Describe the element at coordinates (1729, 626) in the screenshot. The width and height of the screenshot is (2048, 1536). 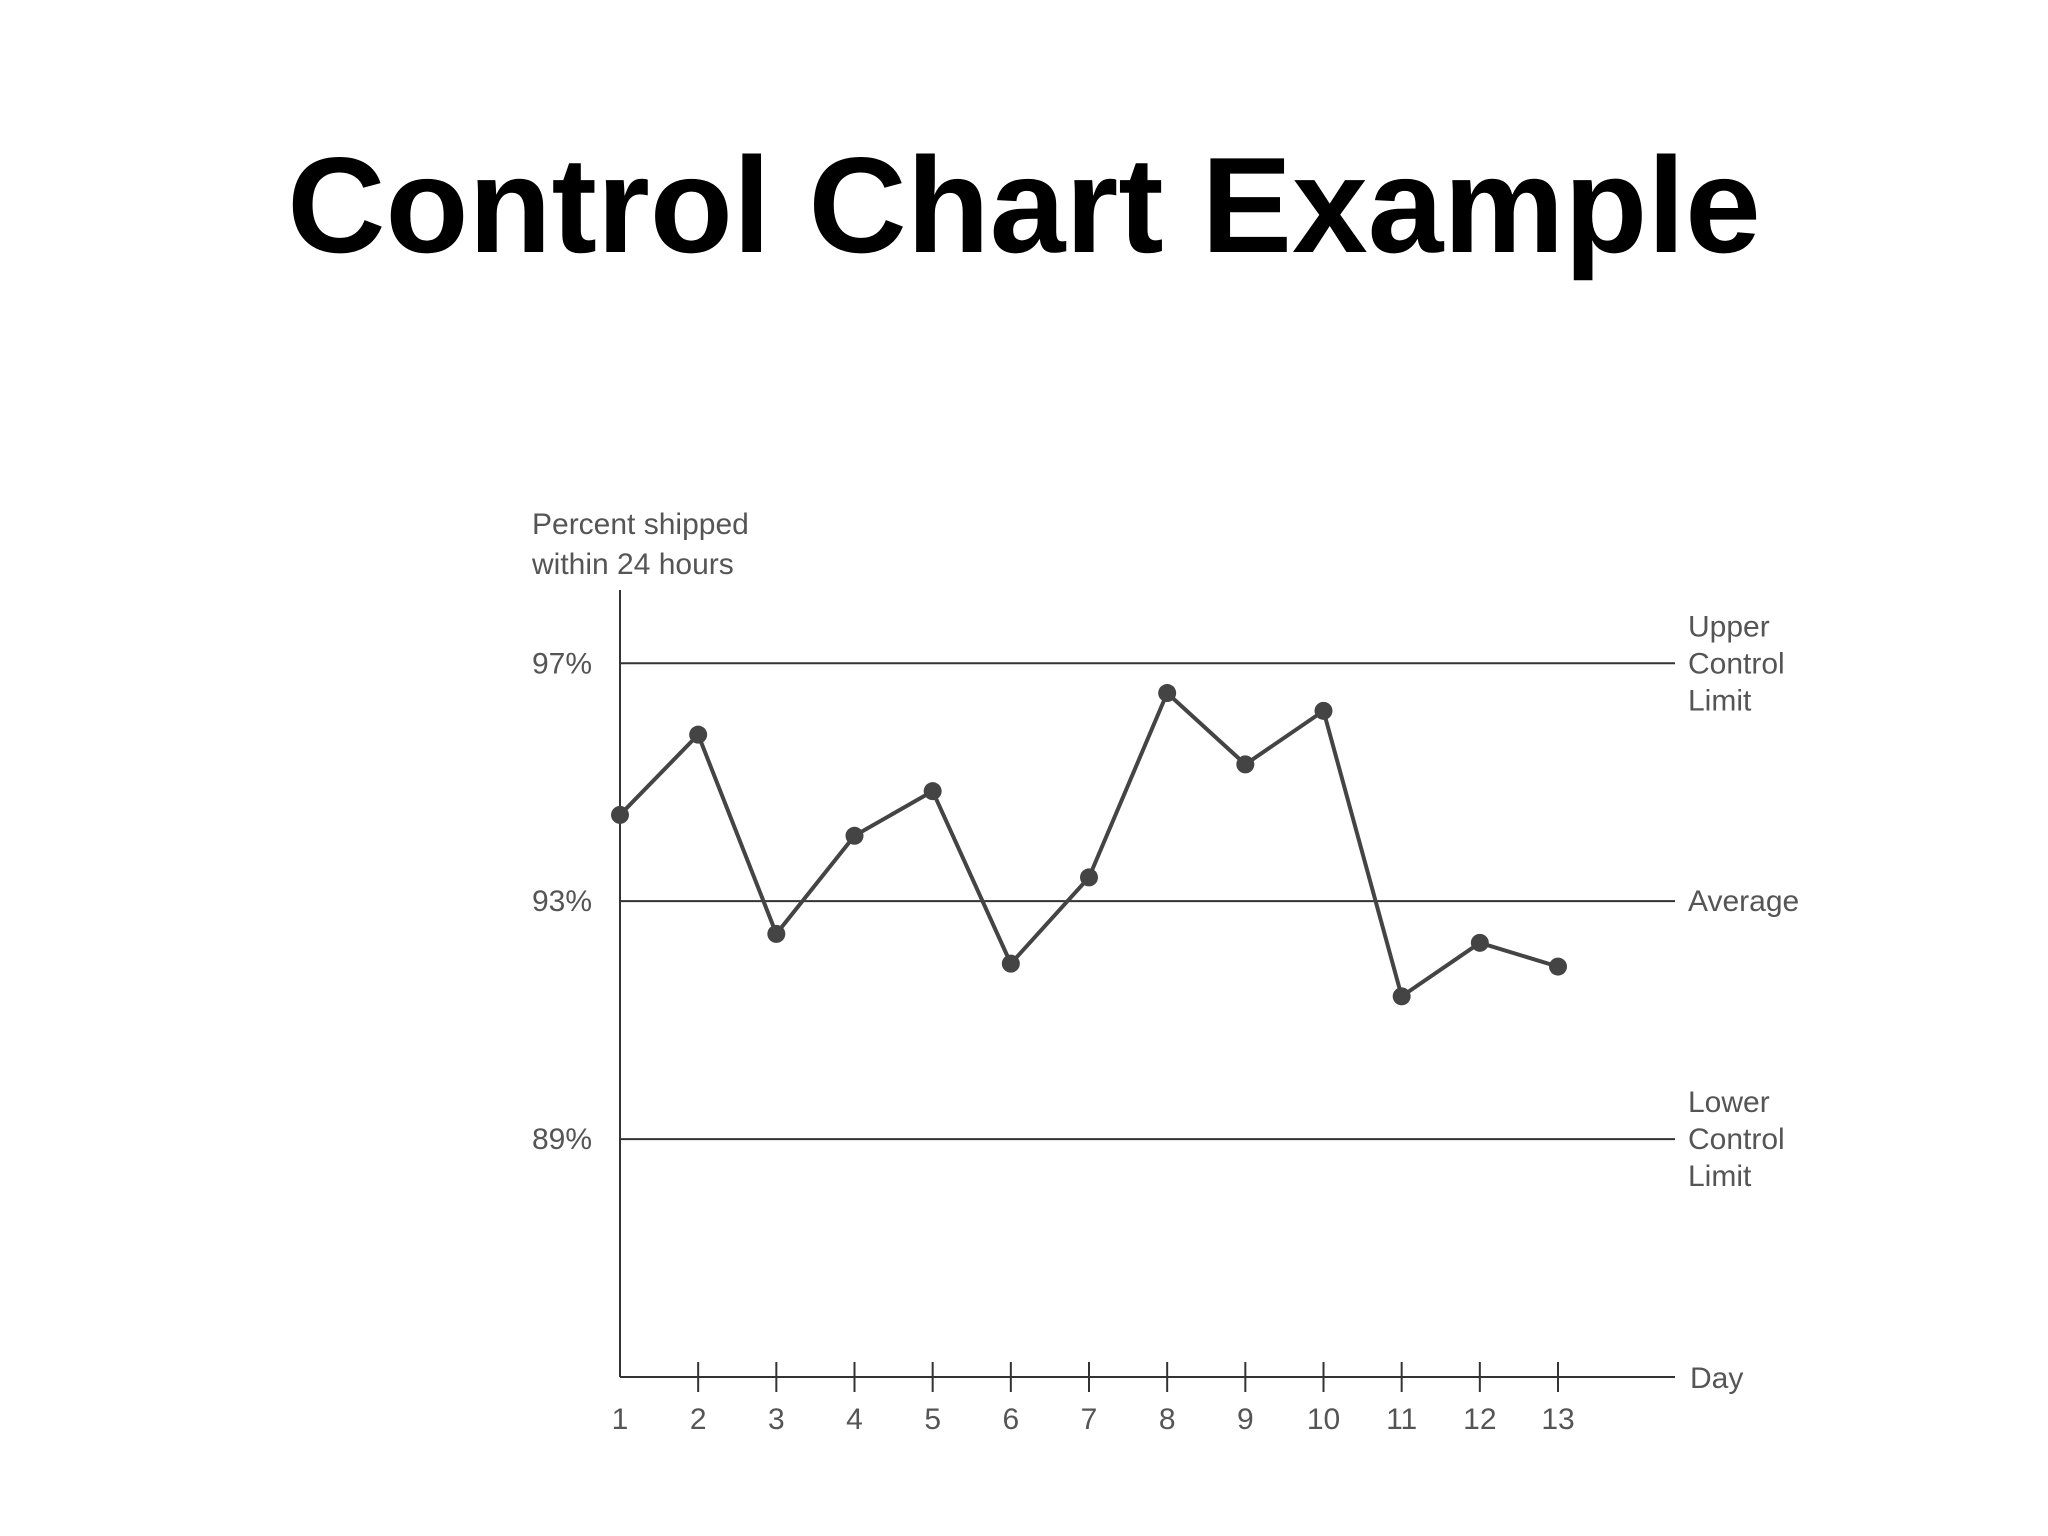
I see `reference-line-label-0-0: Upper` at that location.